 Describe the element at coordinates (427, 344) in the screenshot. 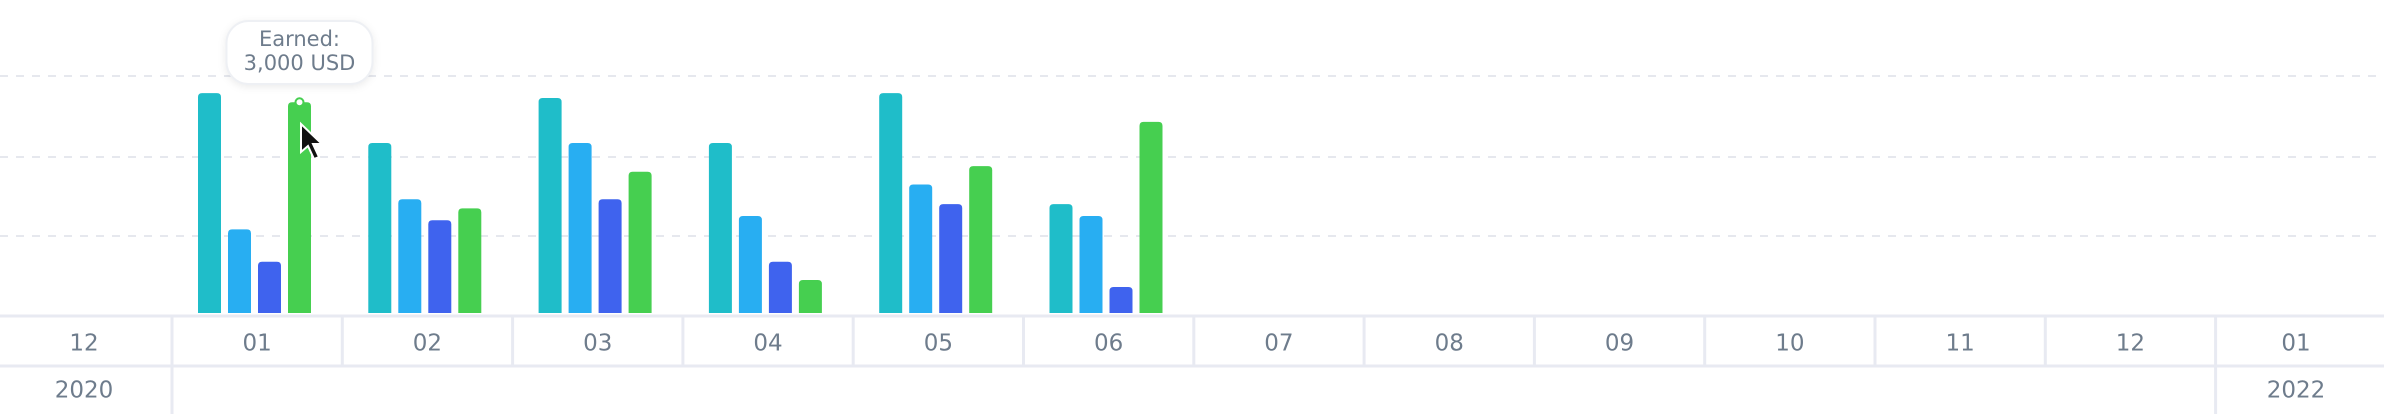

I see `x-tick-label: 02` at that location.